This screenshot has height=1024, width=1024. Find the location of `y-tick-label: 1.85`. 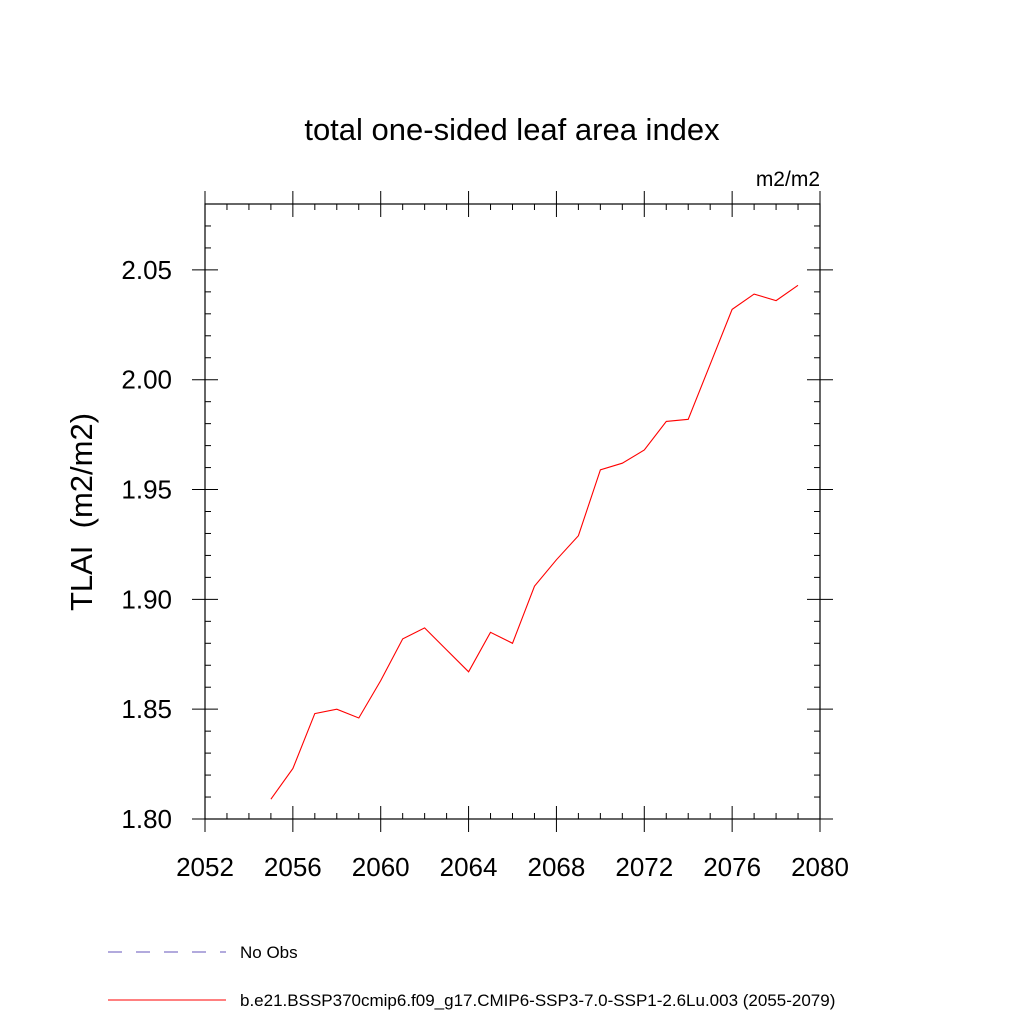

y-tick-label: 1.85 is located at coordinates (146, 709).